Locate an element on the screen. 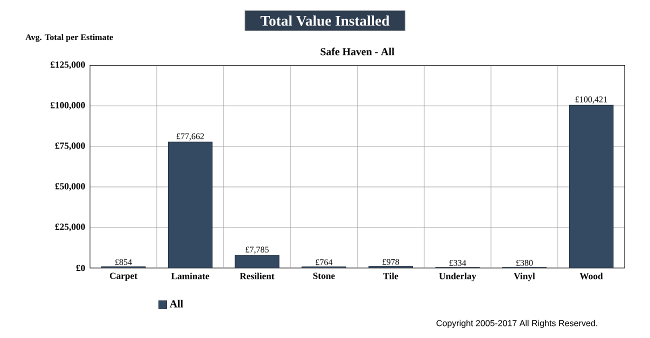 This screenshot has height=338, width=650. x-tick-label: Wood is located at coordinates (591, 276).